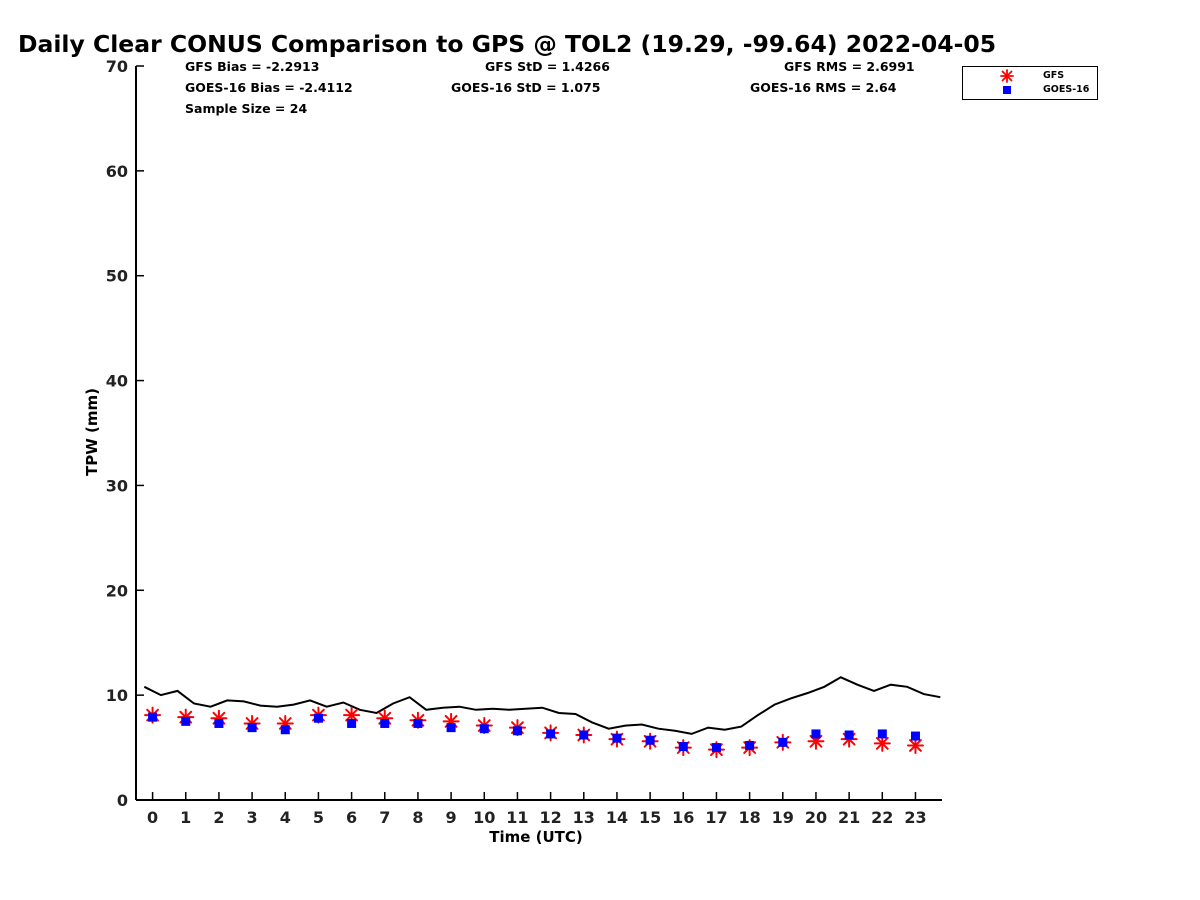  Describe the element at coordinates (882, 817) in the screenshot. I see `x-tick-label: 22` at that location.